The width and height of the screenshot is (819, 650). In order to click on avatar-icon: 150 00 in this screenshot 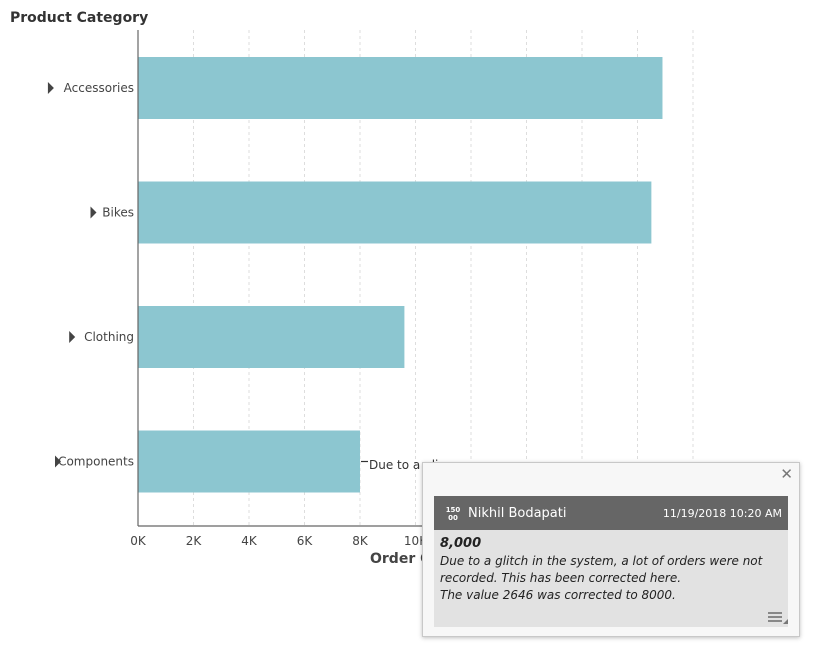, I will do `click(453, 514)`.